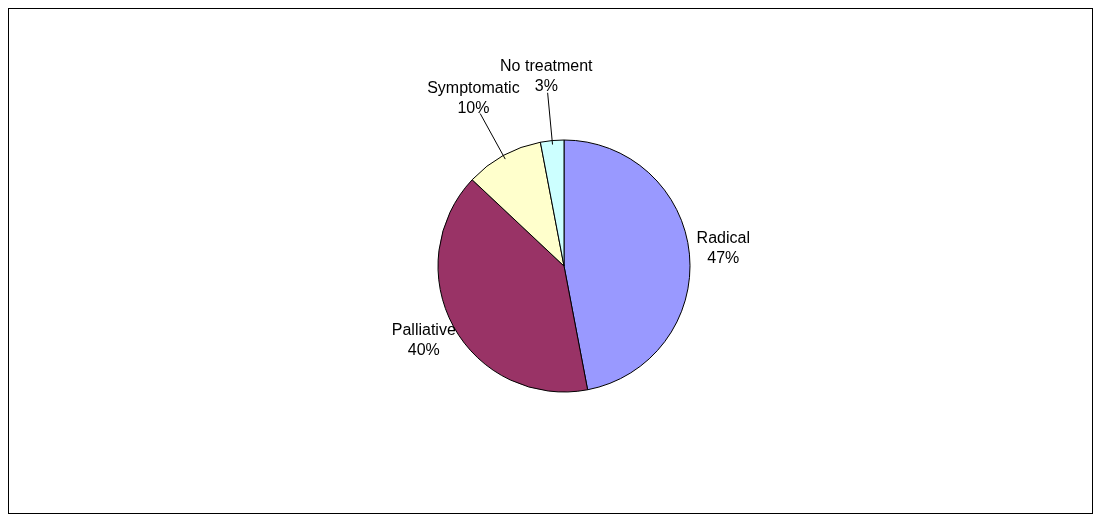 The image size is (1101, 514). Describe the element at coordinates (423, 350) in the screenshot. I see `data-label: 40%` at that location.